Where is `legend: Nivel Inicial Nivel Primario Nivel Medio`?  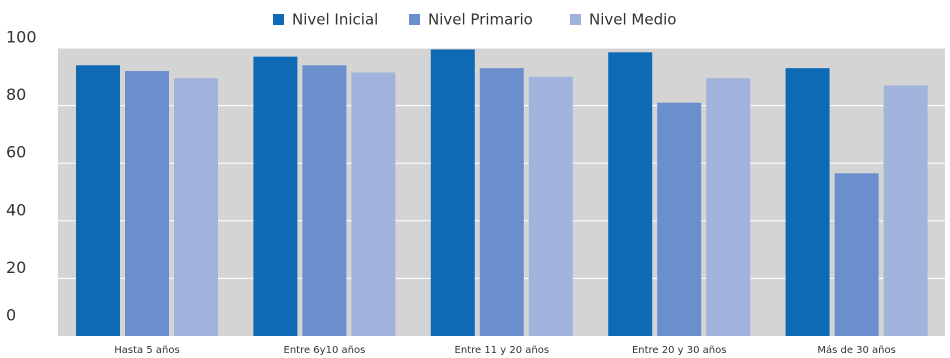
legend: Nivel Inicial Nivel Primario Nivel Medio is located at coordinates (474, 20).